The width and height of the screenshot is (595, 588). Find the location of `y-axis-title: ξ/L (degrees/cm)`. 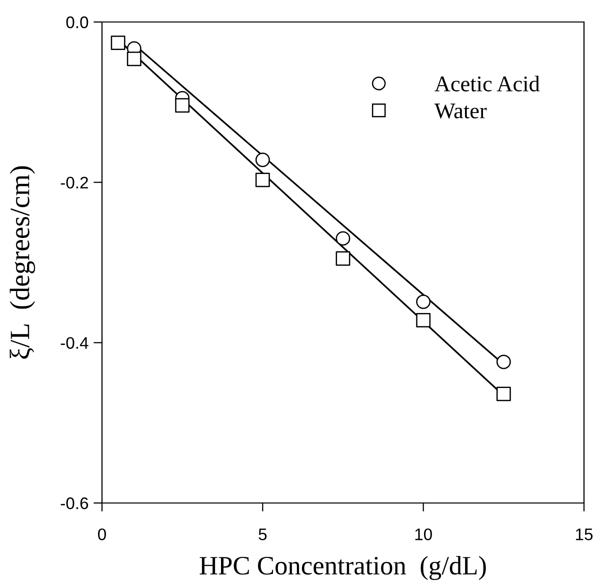

y-axis-title: ξ/L (degrees/cm) is located at coordinates (23, 262).